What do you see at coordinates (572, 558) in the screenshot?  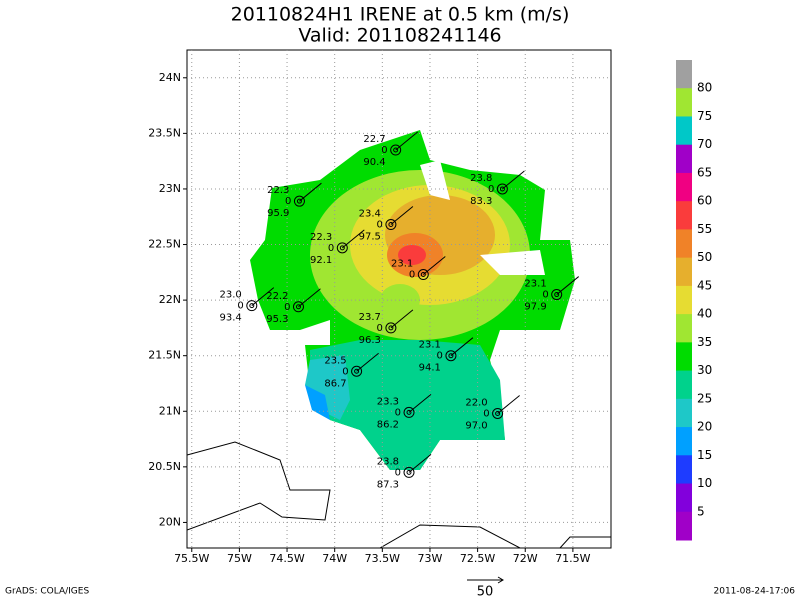 I see `lon-label: 71.5W` at bounding box center [572, 558].